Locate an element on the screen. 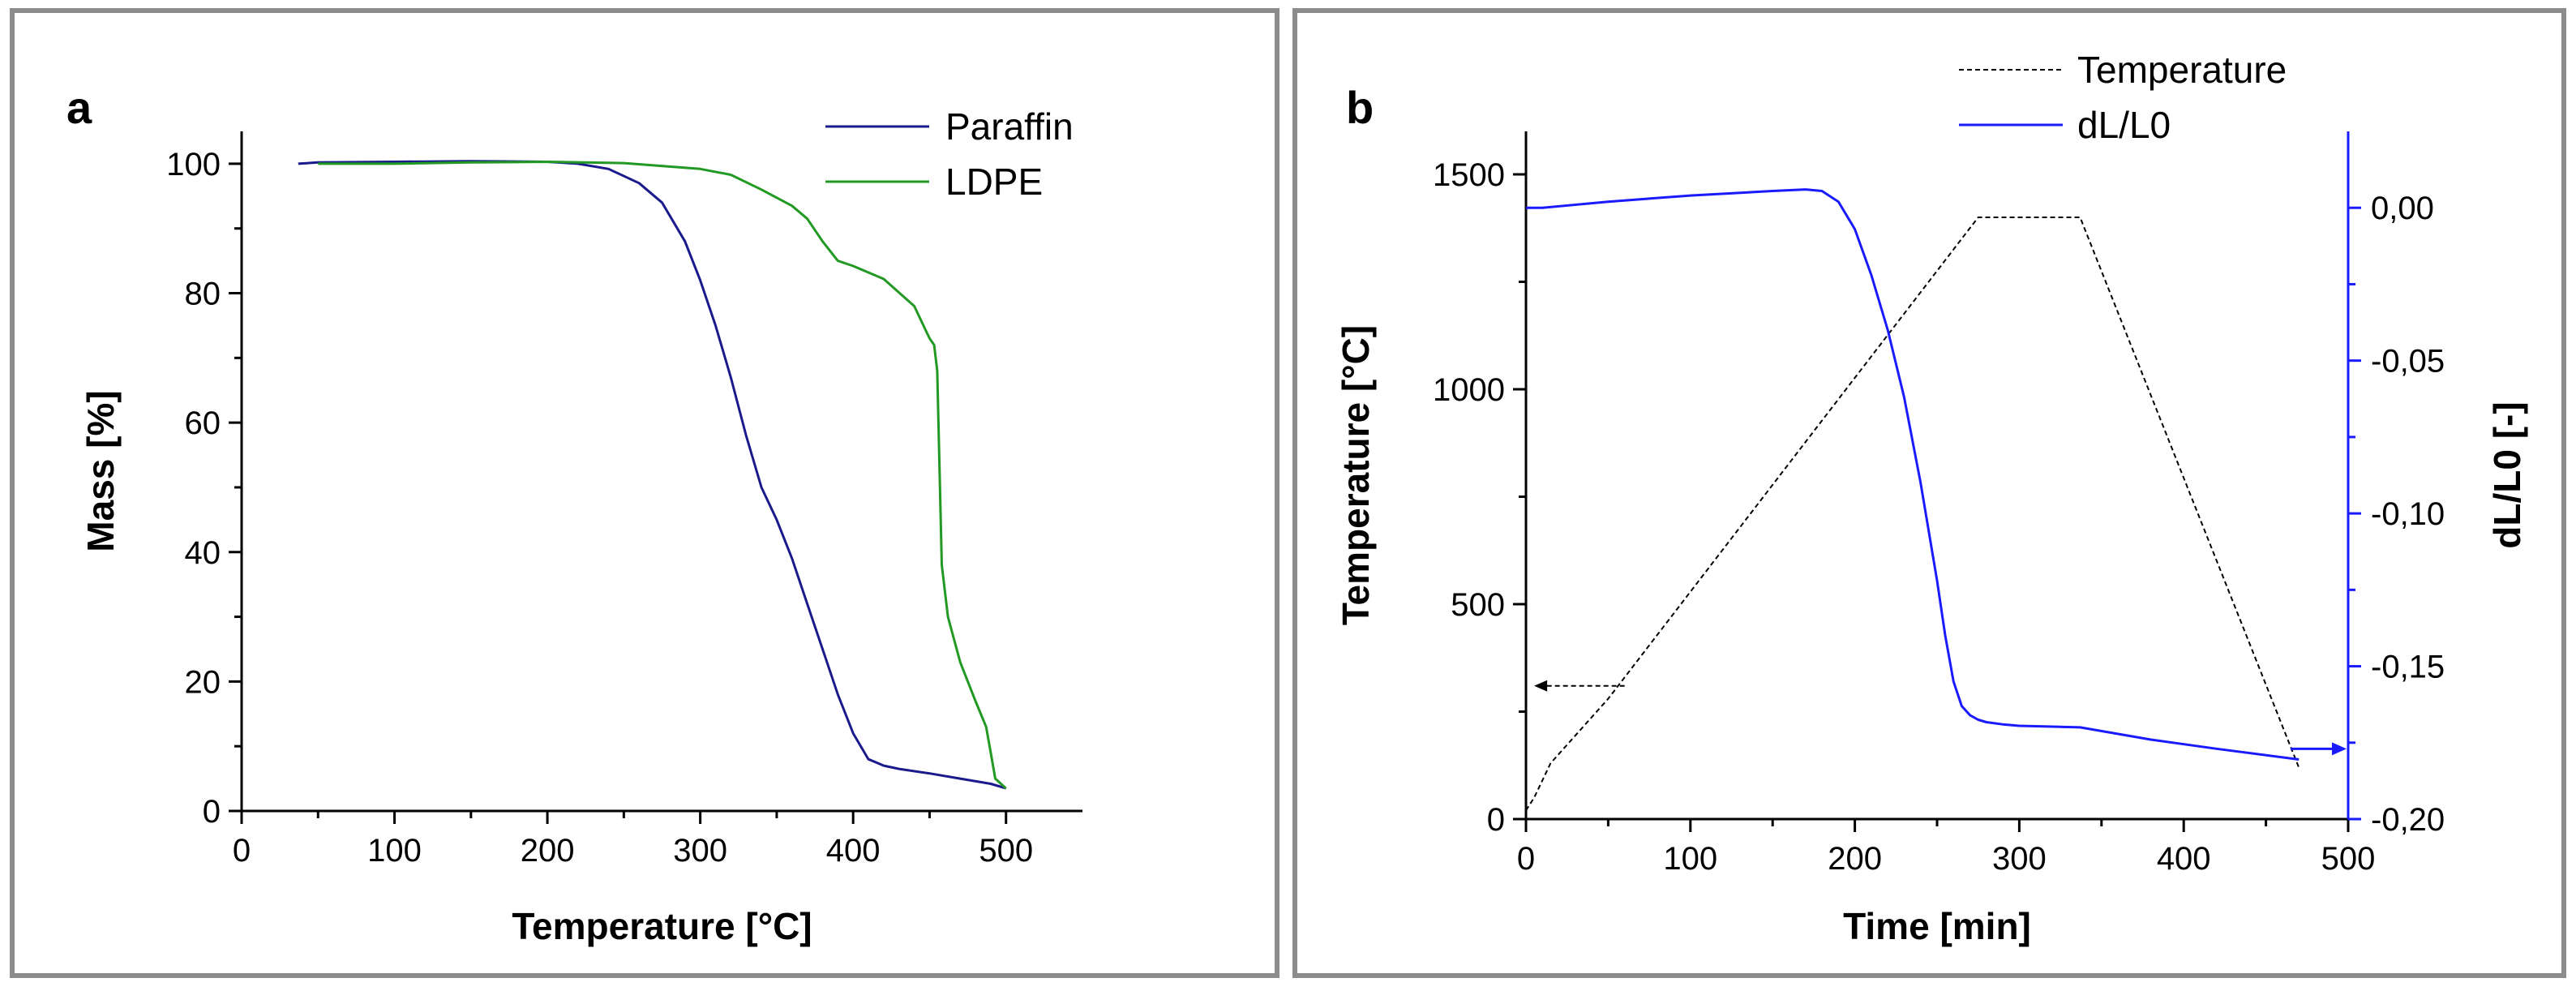 This screenshot has width=2576, height=991. legend-label-temperature: Temperature is located at coordinates (2182, 70).